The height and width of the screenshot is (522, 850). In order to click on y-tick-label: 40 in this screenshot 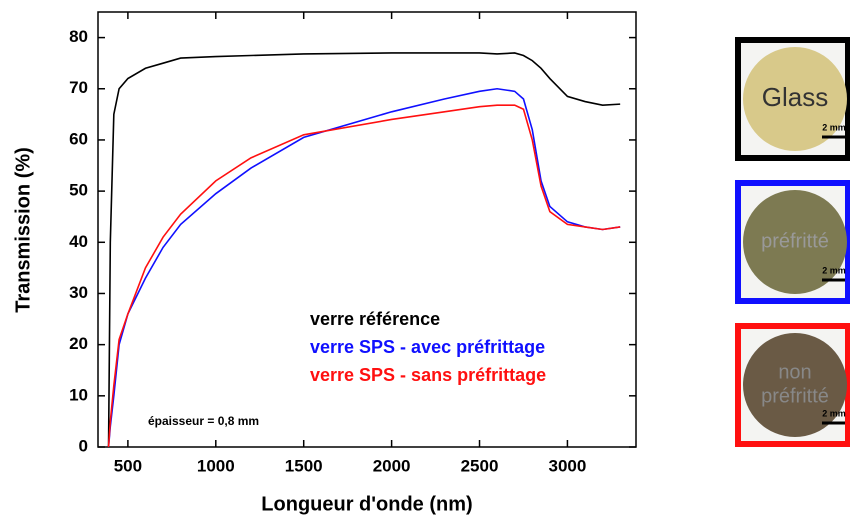, I will do `click(78, 241)`.